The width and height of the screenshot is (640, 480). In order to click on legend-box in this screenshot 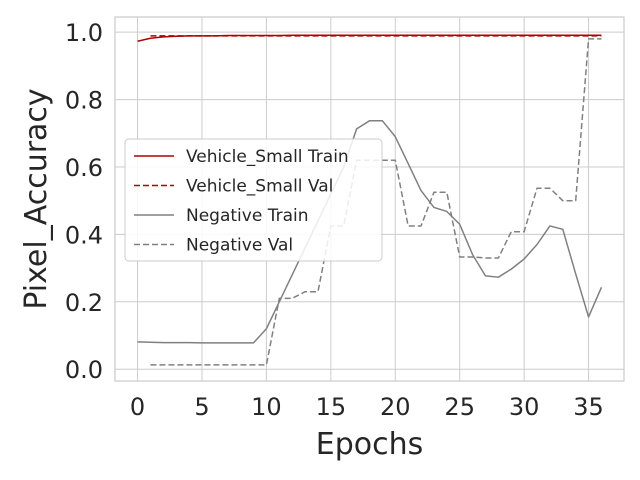, I will do `click(253, 200)`.